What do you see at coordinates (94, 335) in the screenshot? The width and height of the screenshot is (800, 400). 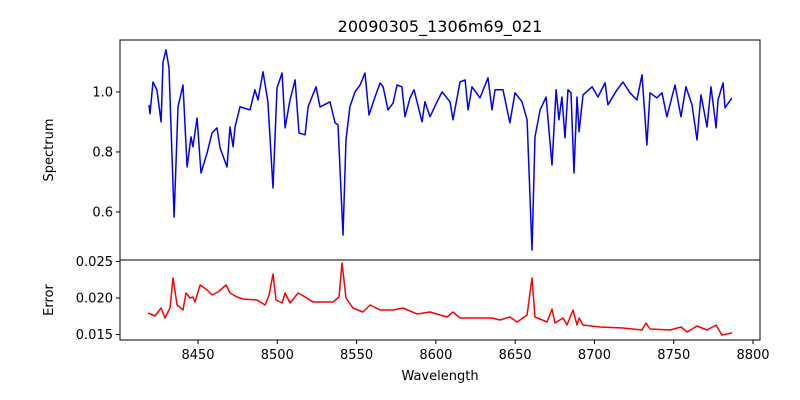 I see `error-y-tick-label: 0.015` at bounding box center [94, 335].